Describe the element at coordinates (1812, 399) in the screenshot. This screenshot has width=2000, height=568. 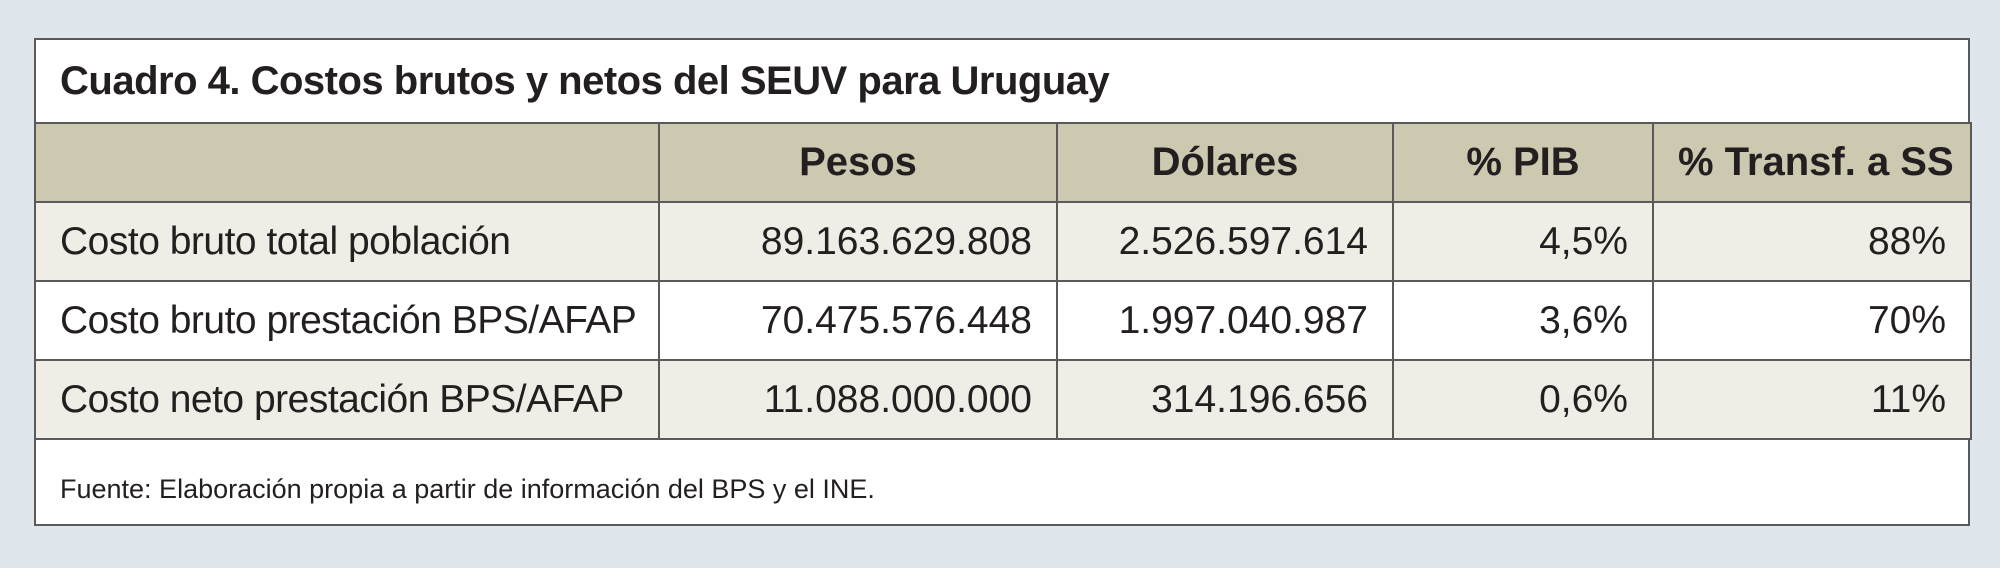
I see `cell-transf-ss: 11%` at that location.